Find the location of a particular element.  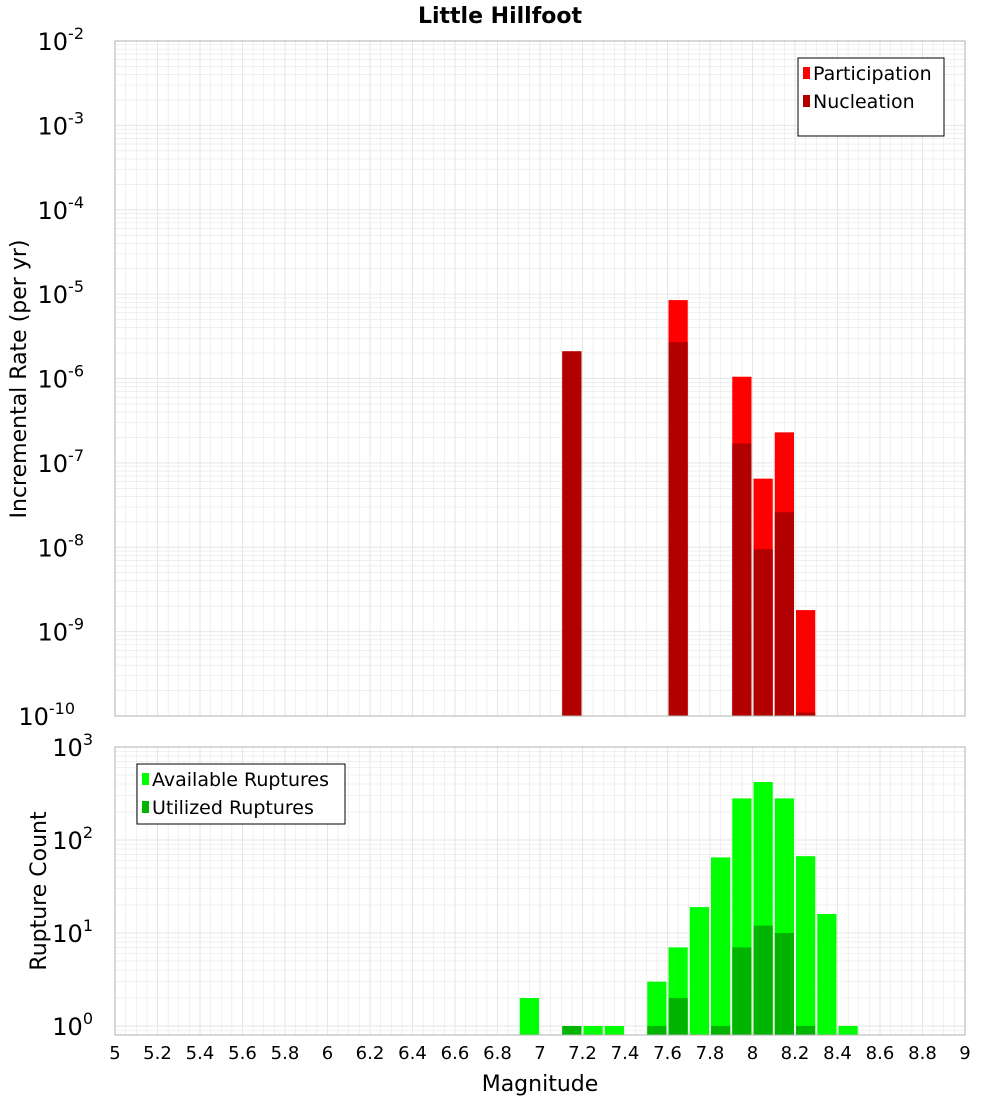

x-tick-label: 9 is located at coordinates (964, 1053).